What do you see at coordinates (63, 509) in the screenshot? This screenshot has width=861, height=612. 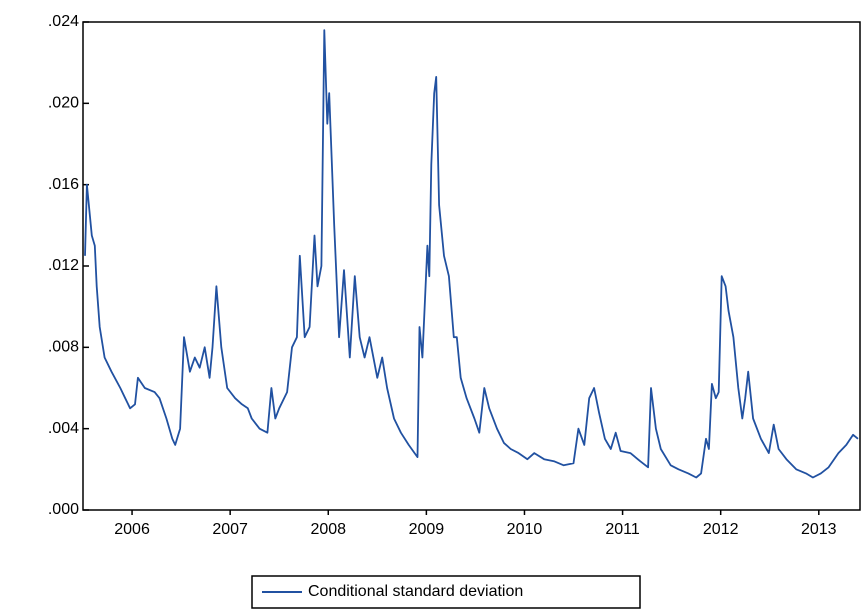 I see `y-tick-label: .000` at bounding box center [63, 509].